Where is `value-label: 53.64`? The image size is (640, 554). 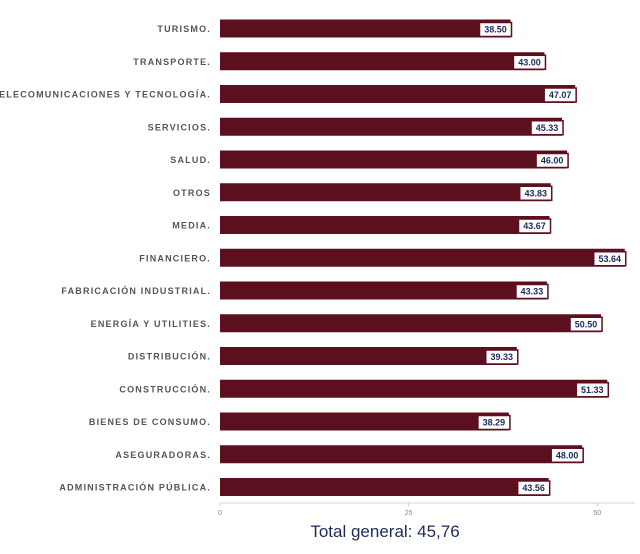
value-label: 53.64 is located at coordinates (609, 259).